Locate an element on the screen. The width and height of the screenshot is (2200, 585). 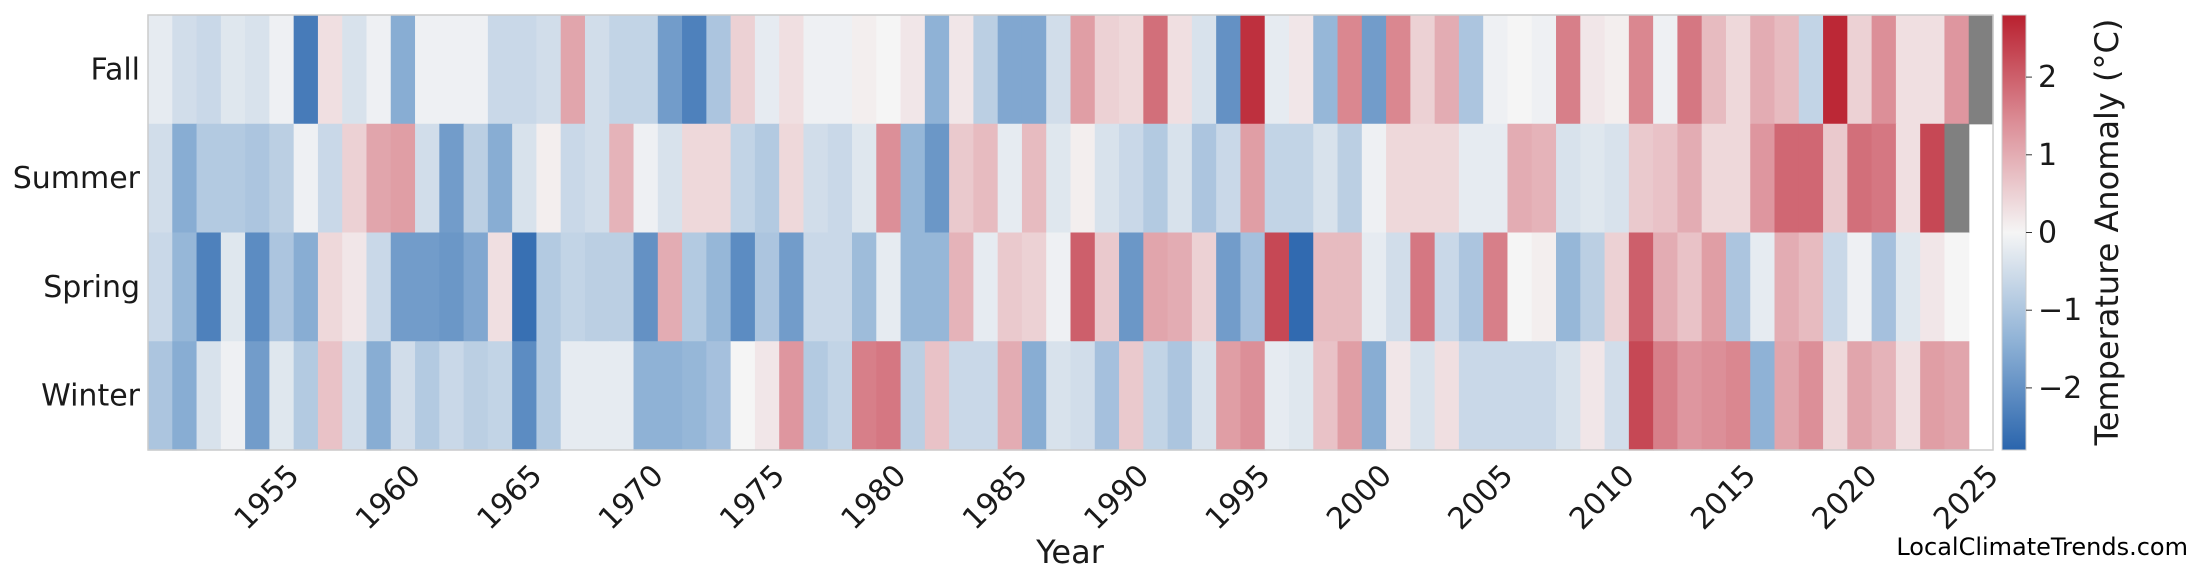
row-label-winter: Winter is located at coordinates (91, 396).